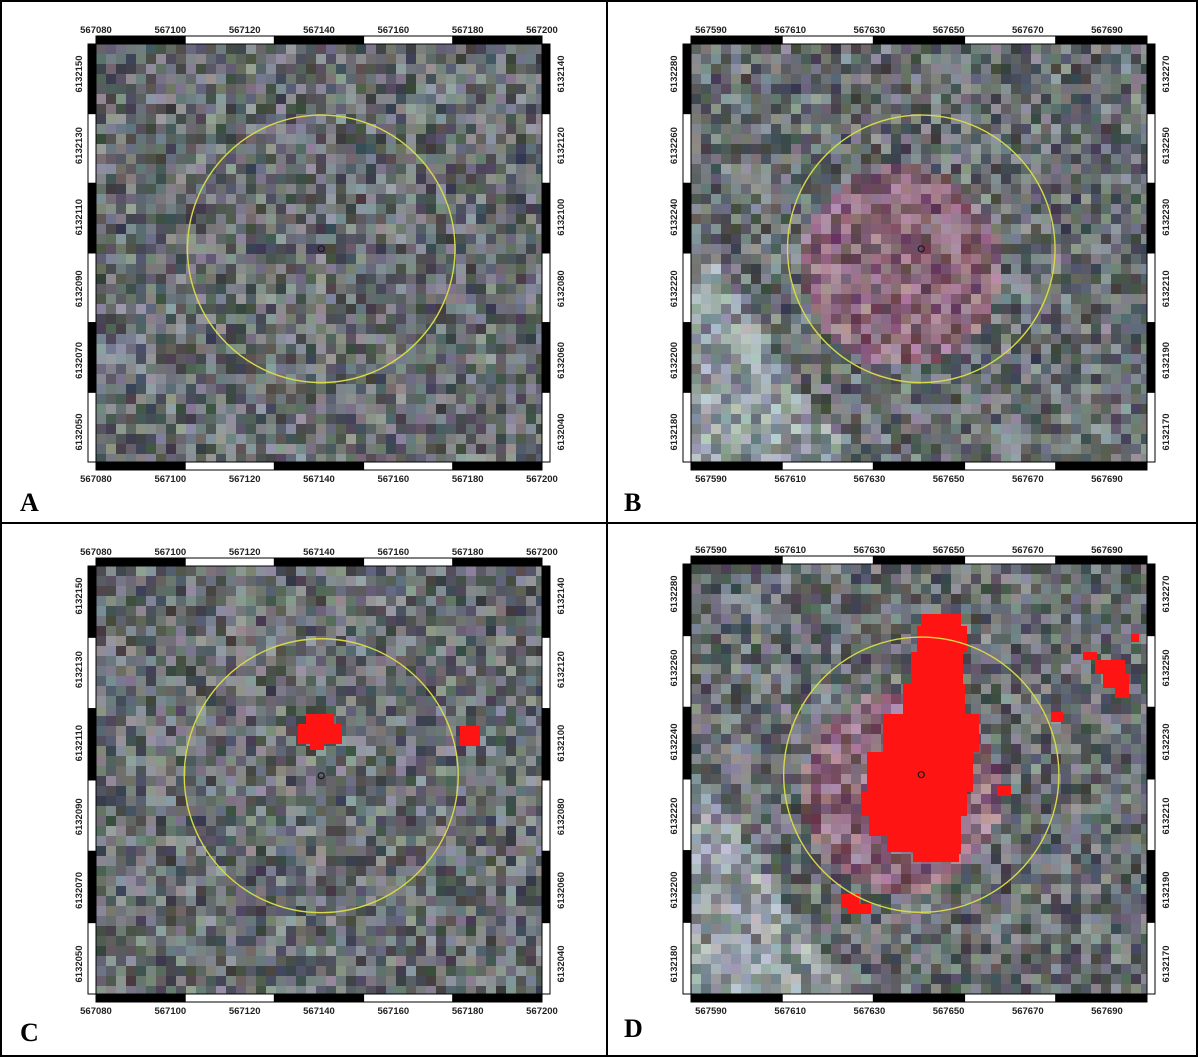 Image resolution: width=1198 pixels, height=1057 pixels. What do you see at coordinates (79, 596) in the screenshot?
I see `y-left-tick-label: 6132150` at bounding box center [79, 596].